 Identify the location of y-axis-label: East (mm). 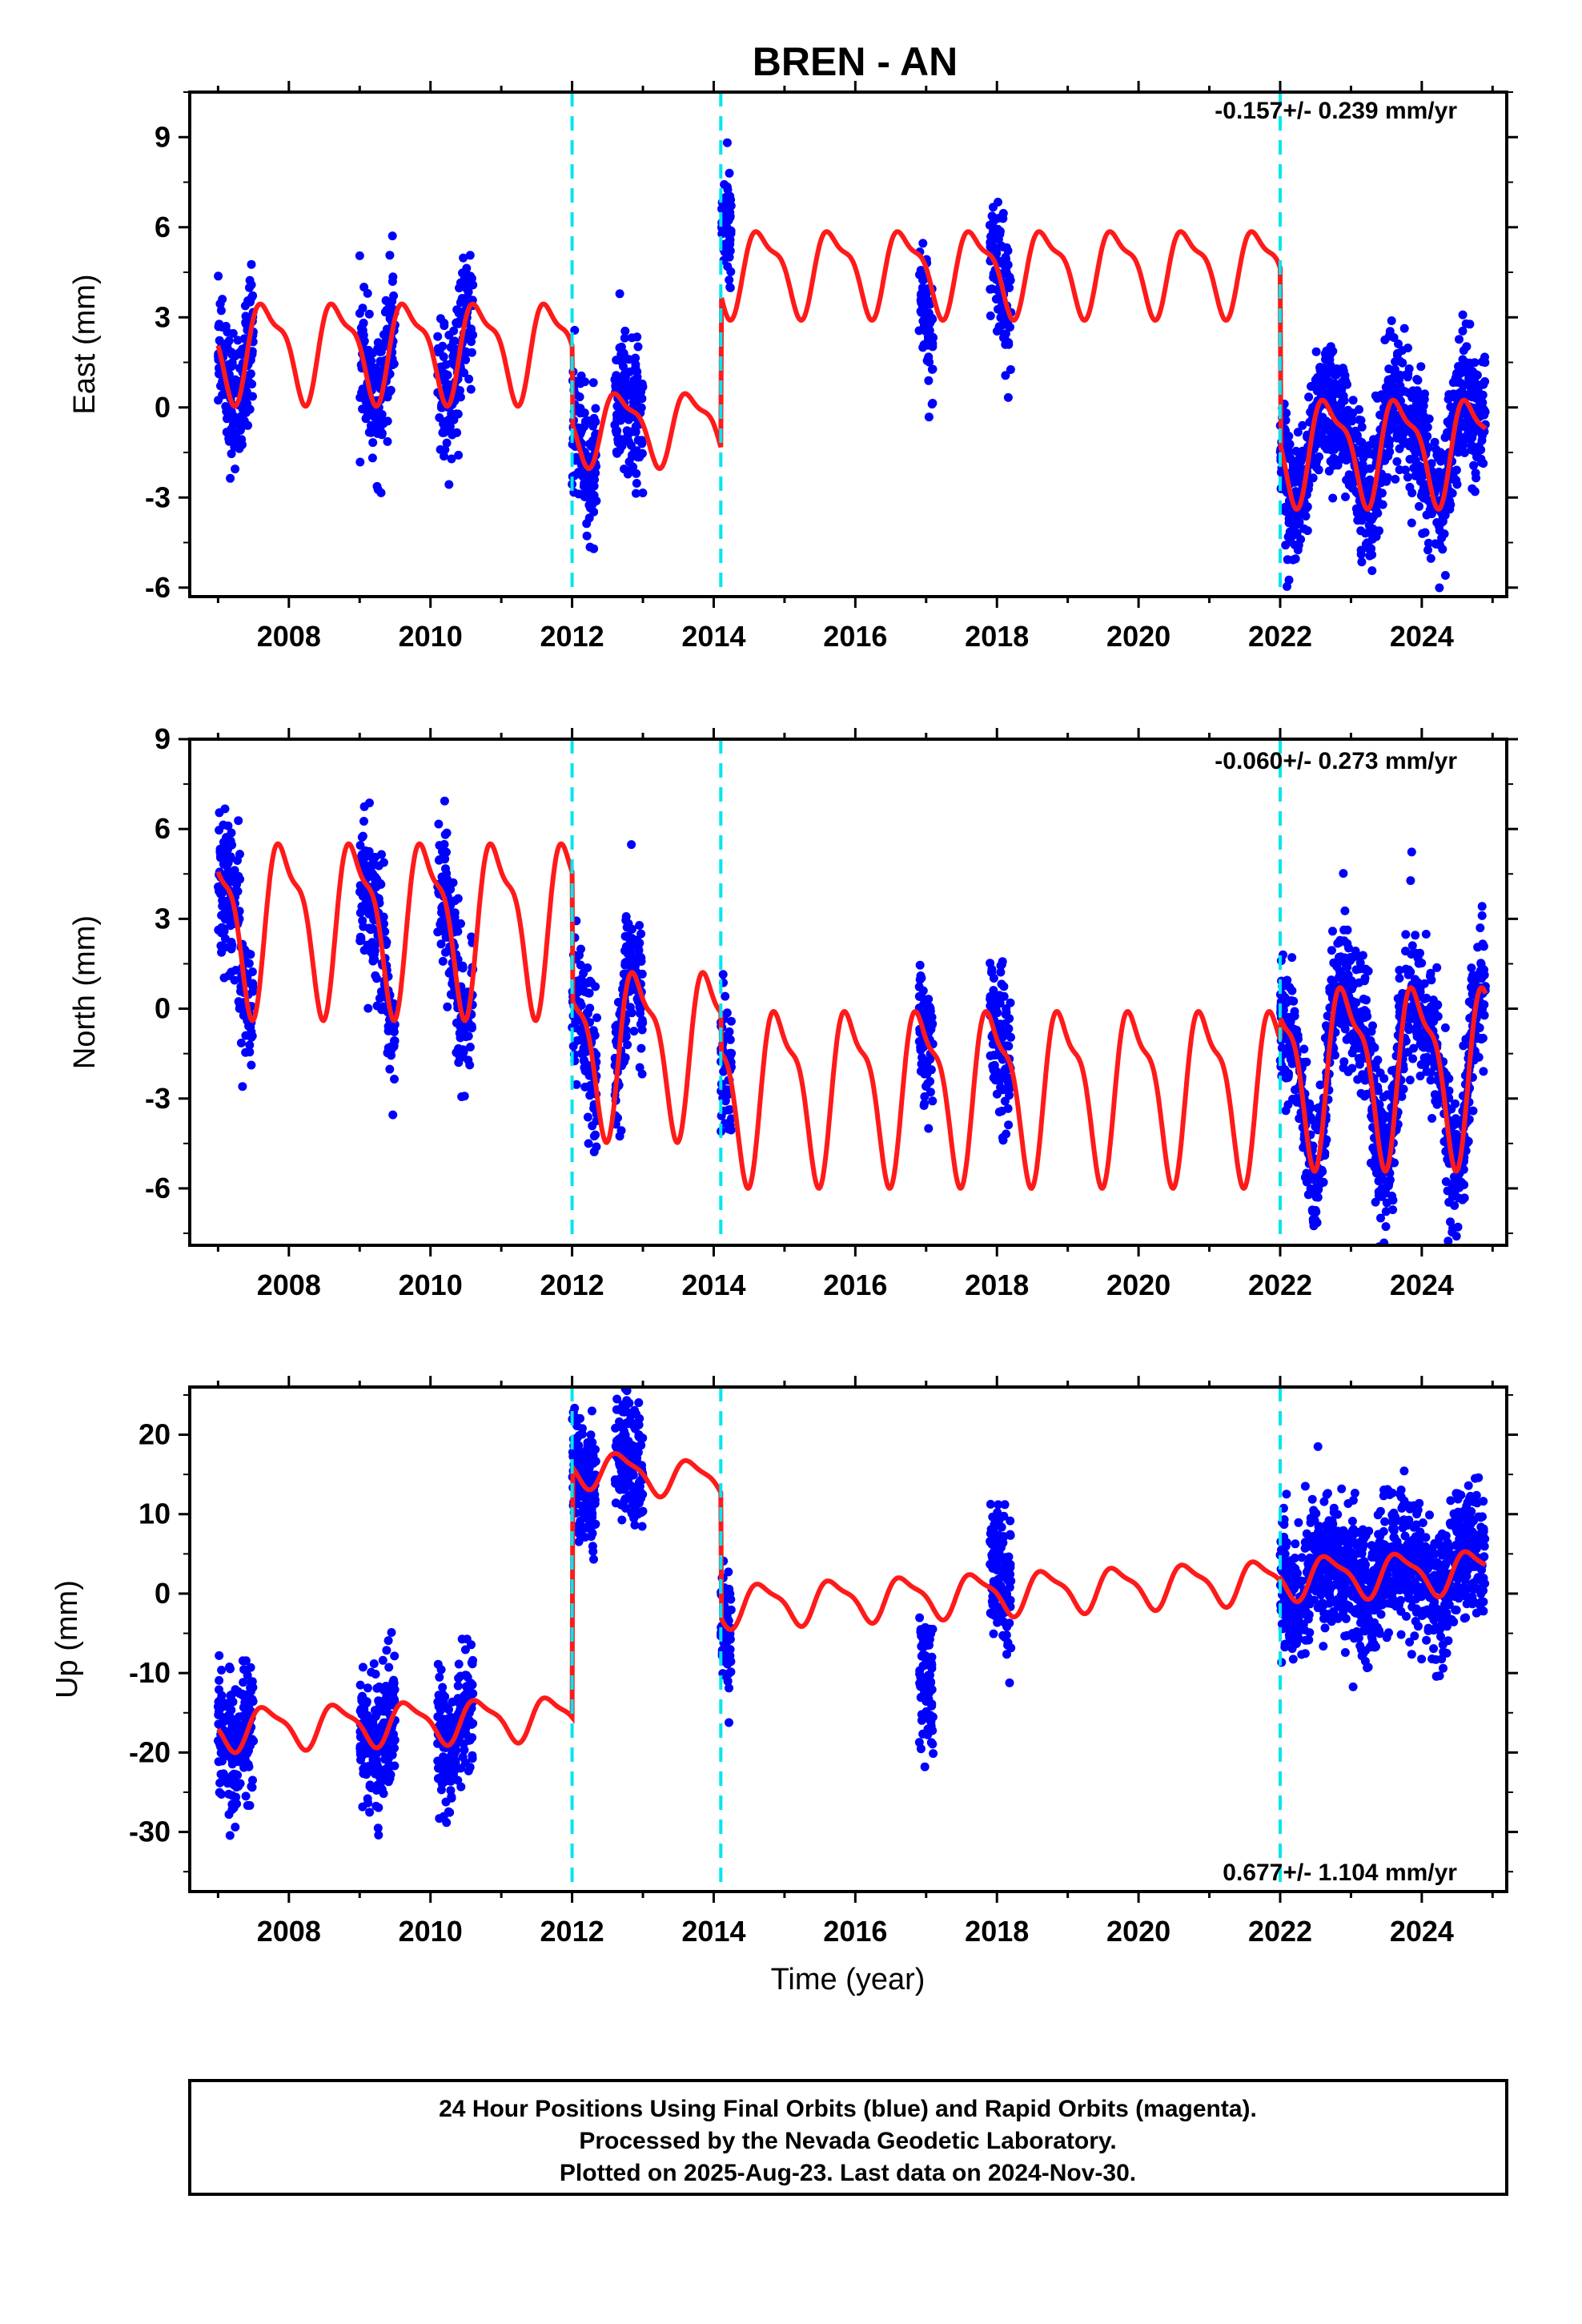
(85, 344).